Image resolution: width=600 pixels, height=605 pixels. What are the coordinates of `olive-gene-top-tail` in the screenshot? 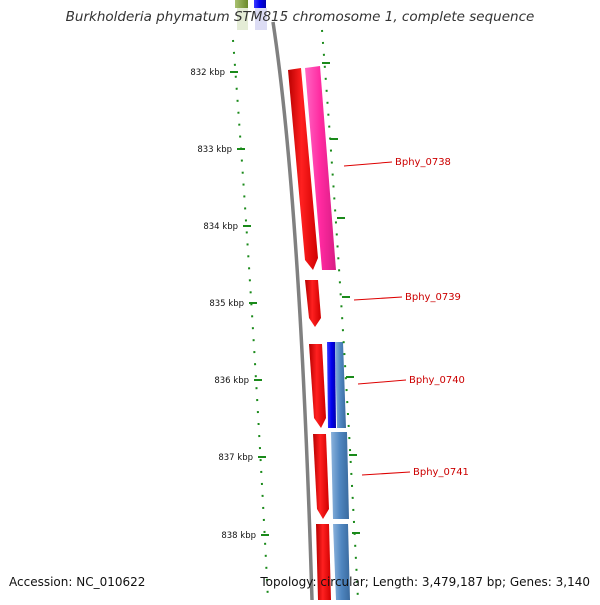 It's located at (242, 19).